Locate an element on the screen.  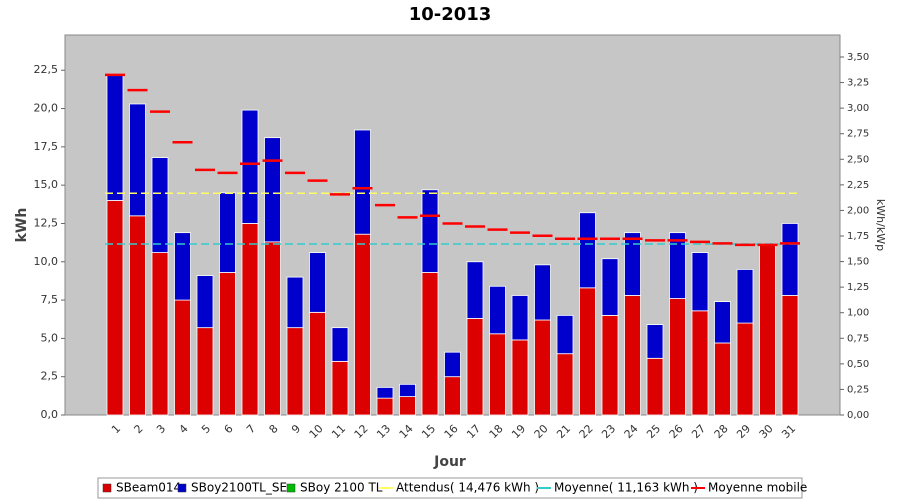
y2-tick-label: 2,75 is located at coordinates (858, 134).